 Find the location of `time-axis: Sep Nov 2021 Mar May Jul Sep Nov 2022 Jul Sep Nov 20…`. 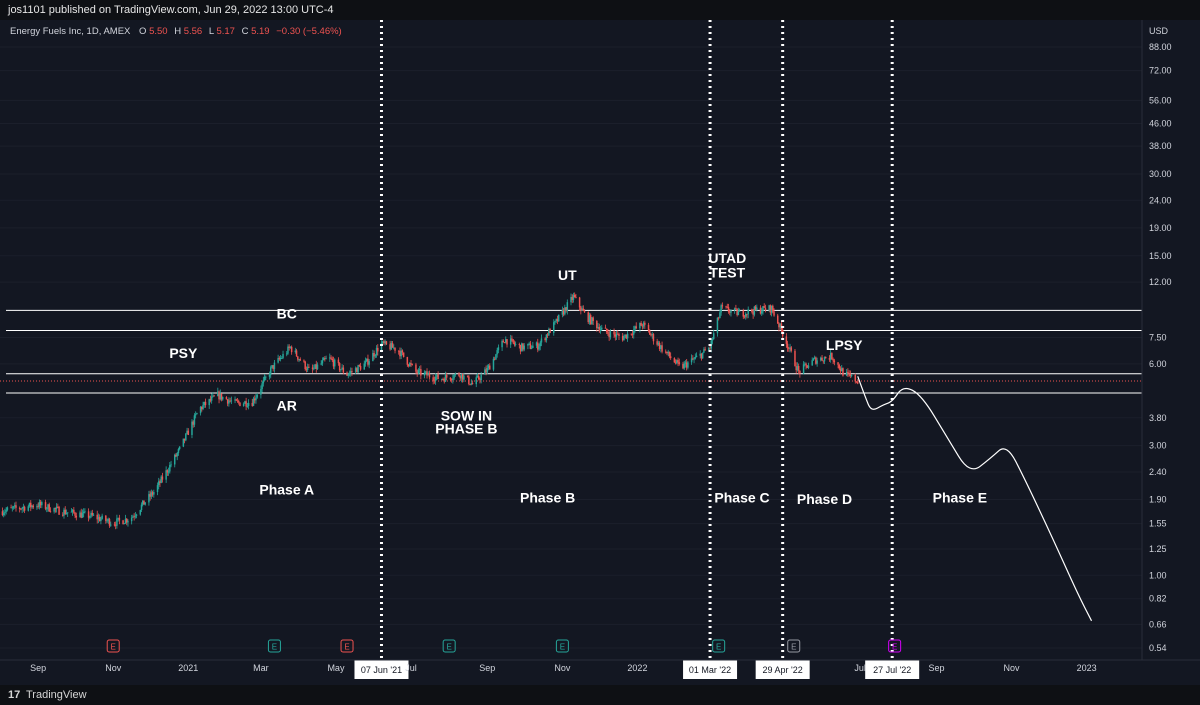

time-axis: Sep Nov 2021 Mar May Jul Sep Nov 2022 Jul Sep Nov 20… is located at coordinates (600, 666).